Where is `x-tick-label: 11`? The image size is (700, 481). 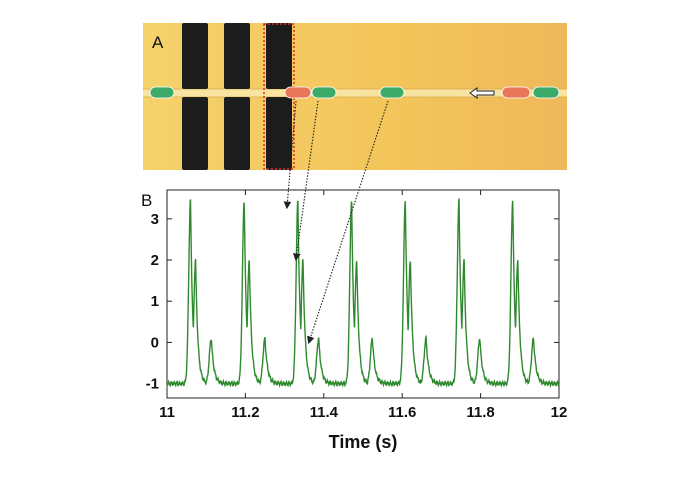
x-tick-label: 11 is located at coordinates (167, 412).